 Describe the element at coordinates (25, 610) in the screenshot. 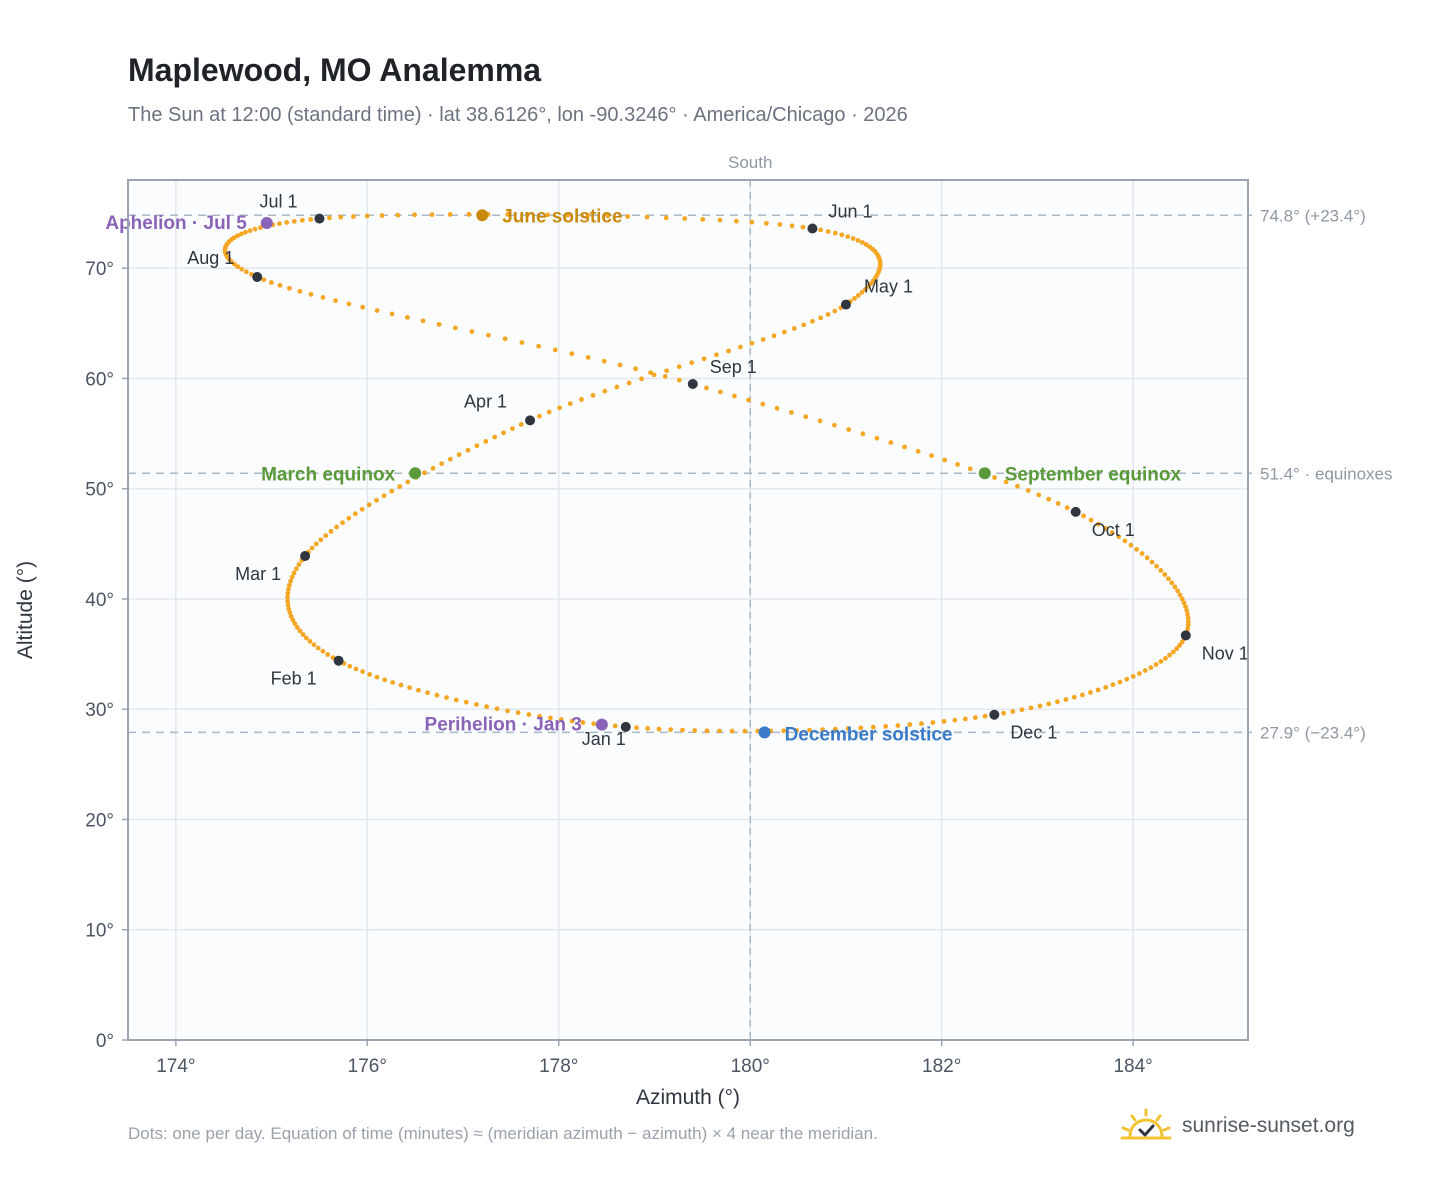

I see `y-axis-label: Altitude (°)` at that location.